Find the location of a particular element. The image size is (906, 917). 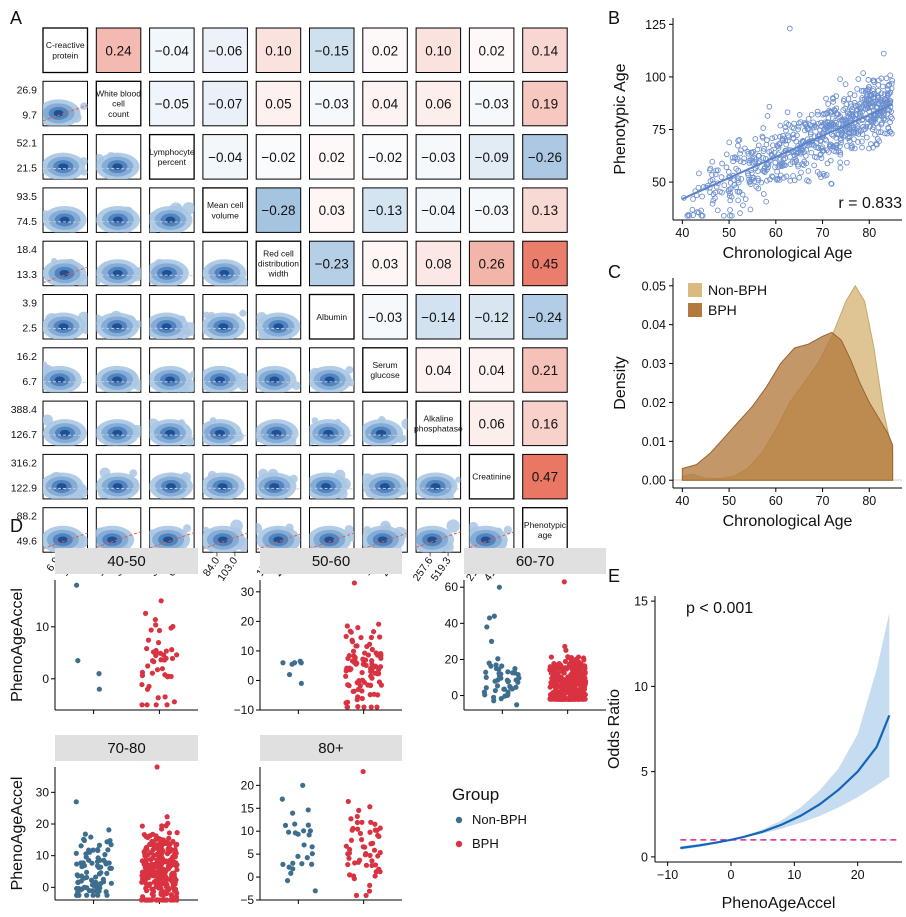

y-axis-title: PhenoAgeAccel is located at coordinates (17, 645).